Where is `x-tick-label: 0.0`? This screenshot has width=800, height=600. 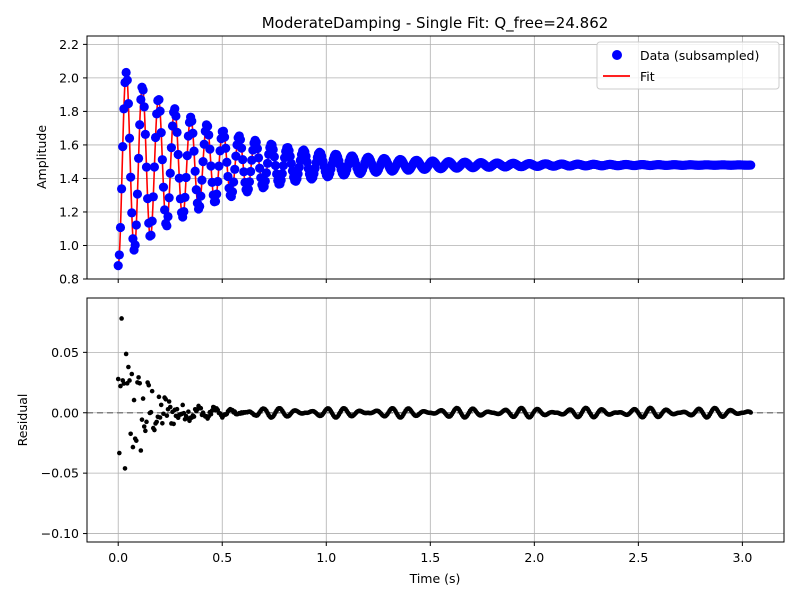
x-tick-label: 0.0 is located at coordinates (118, 557).